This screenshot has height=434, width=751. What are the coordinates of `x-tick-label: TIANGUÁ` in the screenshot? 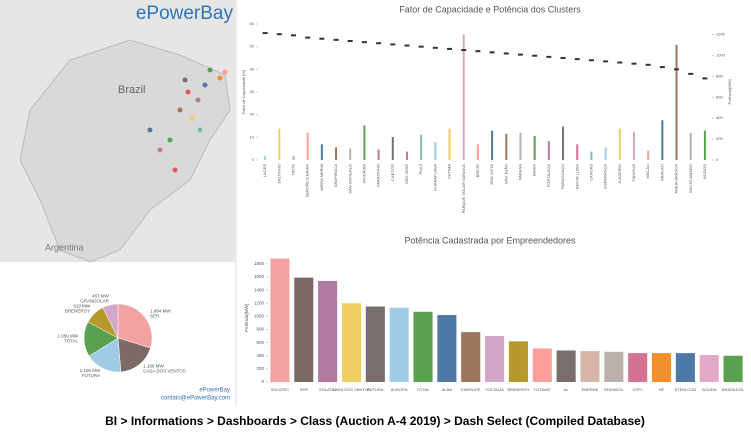 It's located at (633, 173).